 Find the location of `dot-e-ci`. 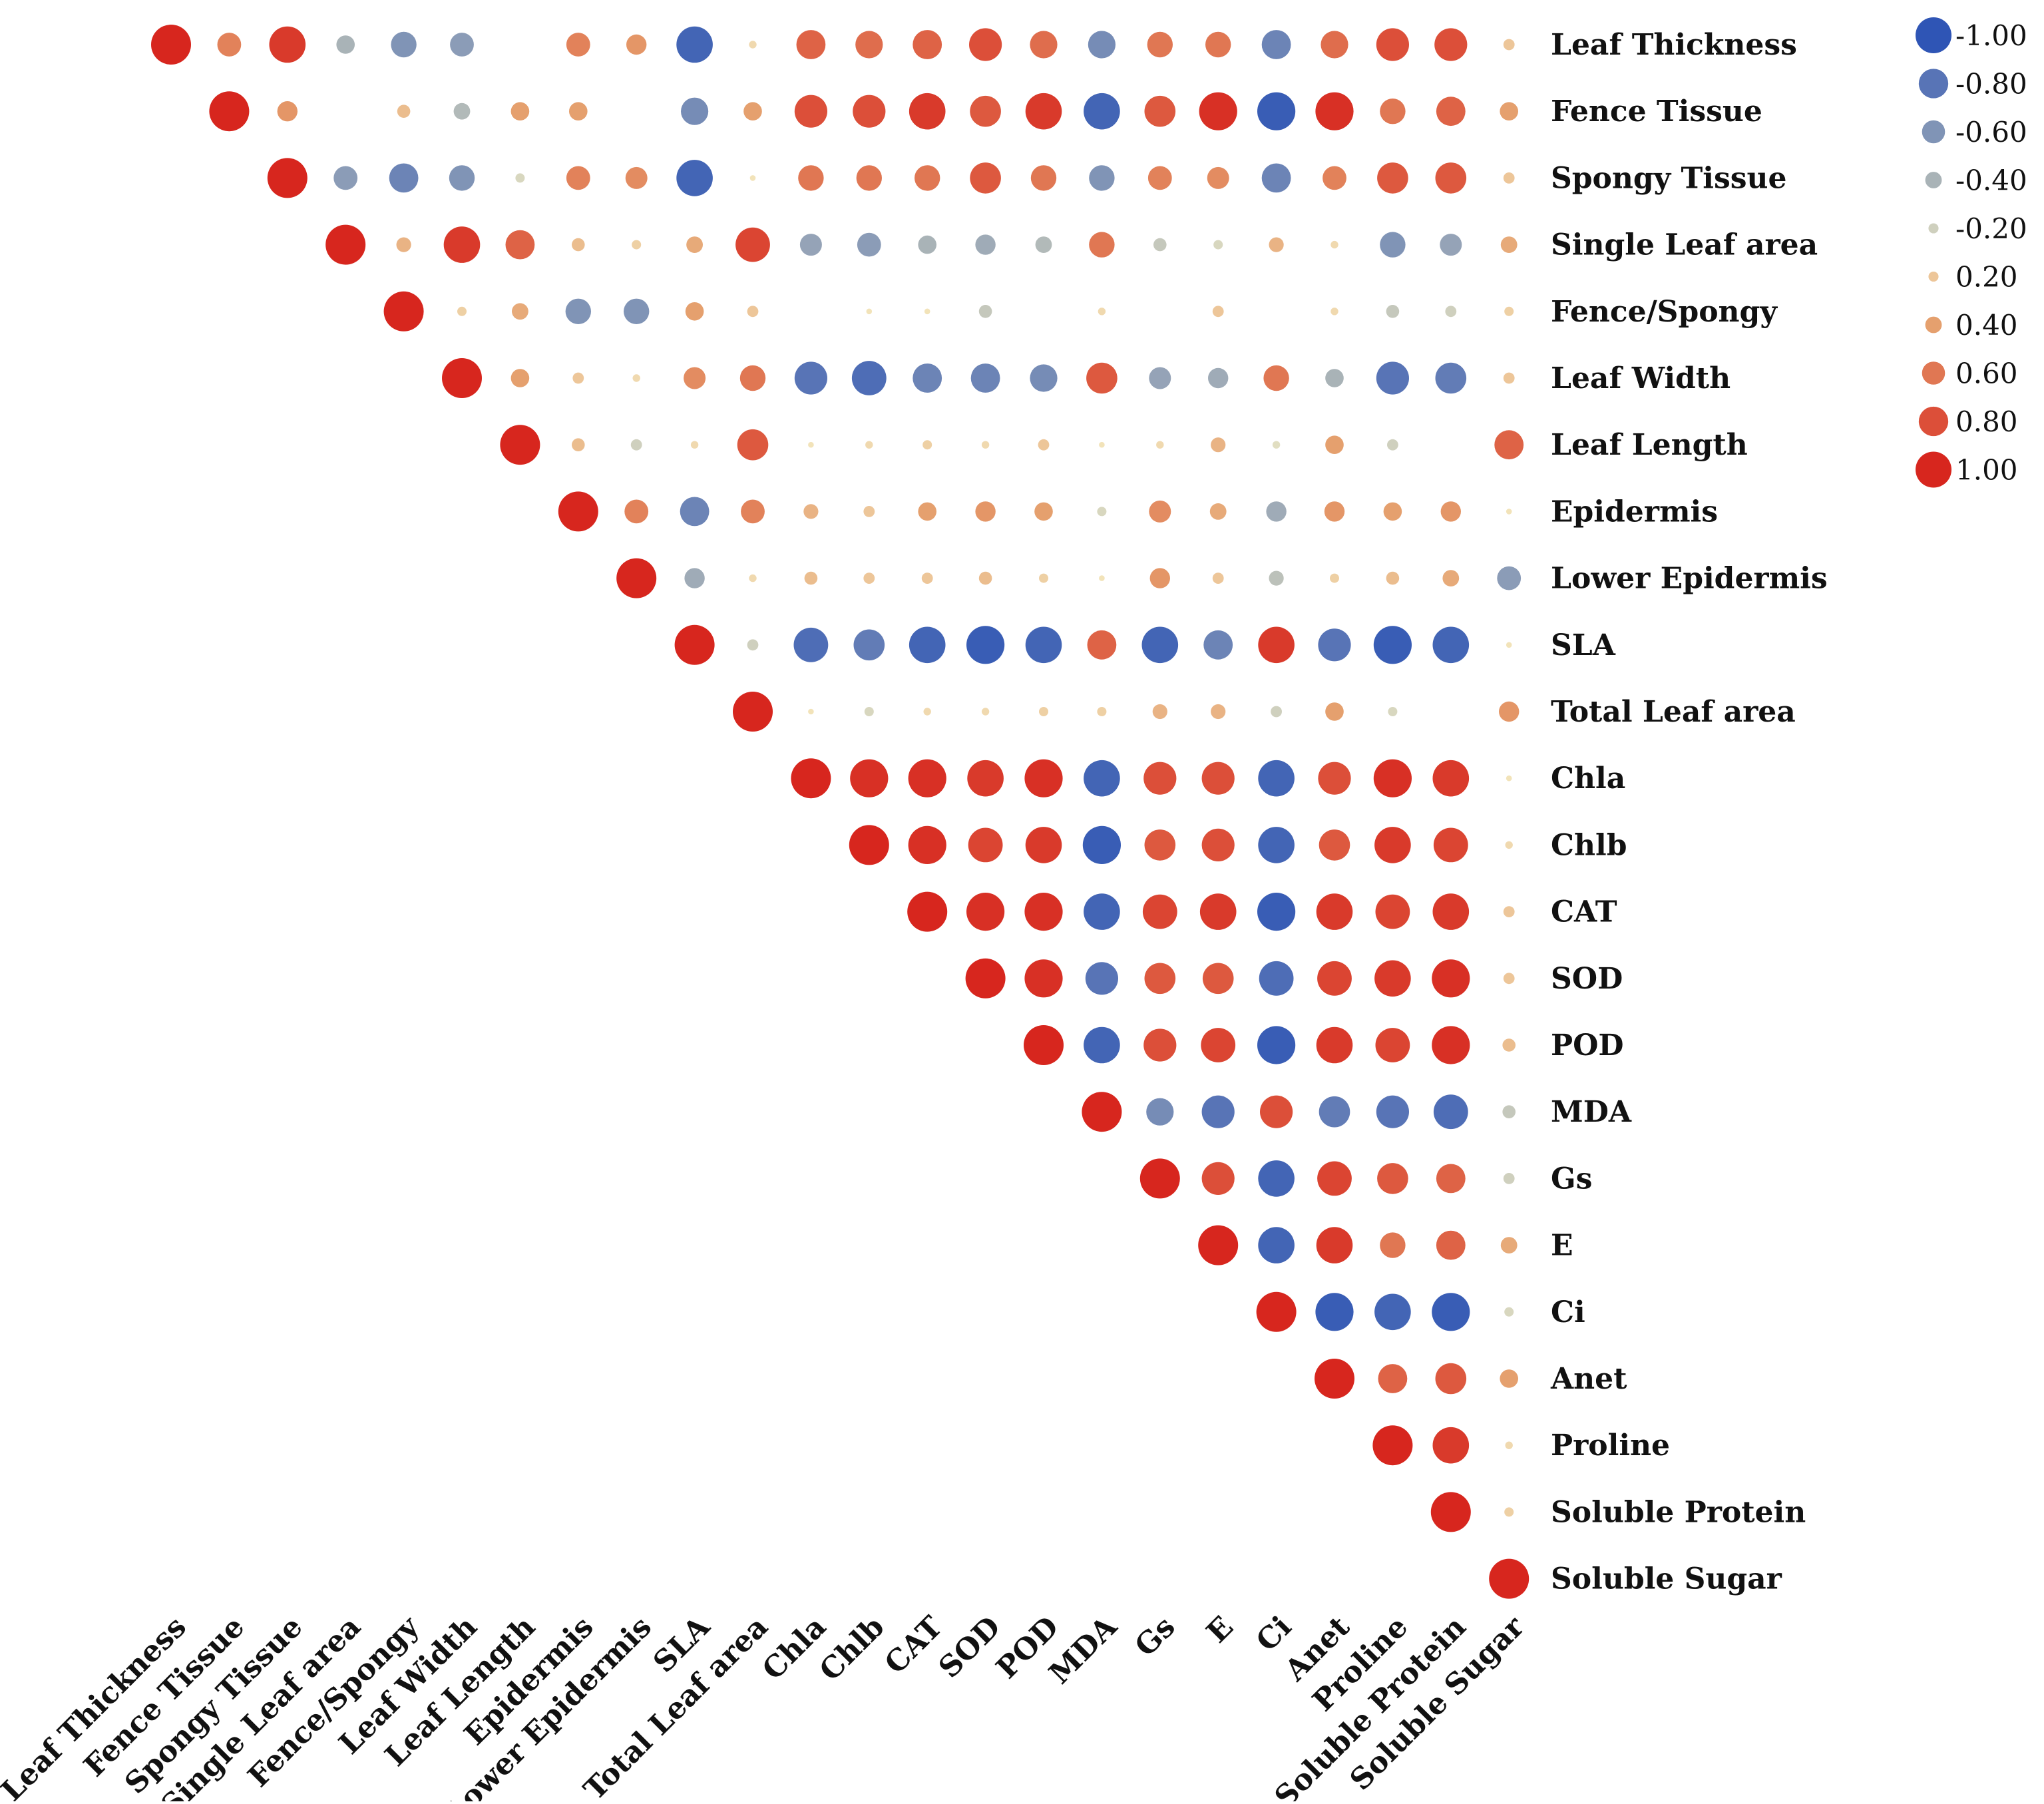

dot-e-ci is located at coordinates (1276, 1245).